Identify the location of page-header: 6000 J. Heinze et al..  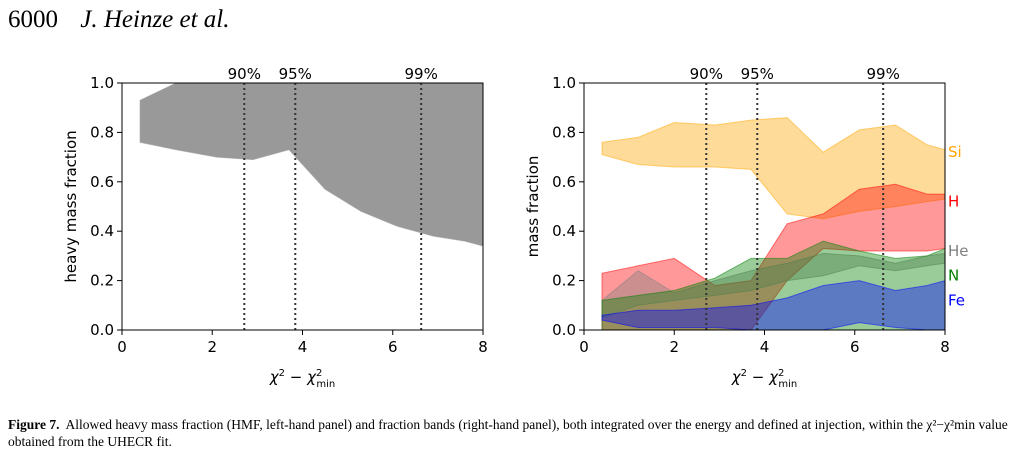
(119, 20).